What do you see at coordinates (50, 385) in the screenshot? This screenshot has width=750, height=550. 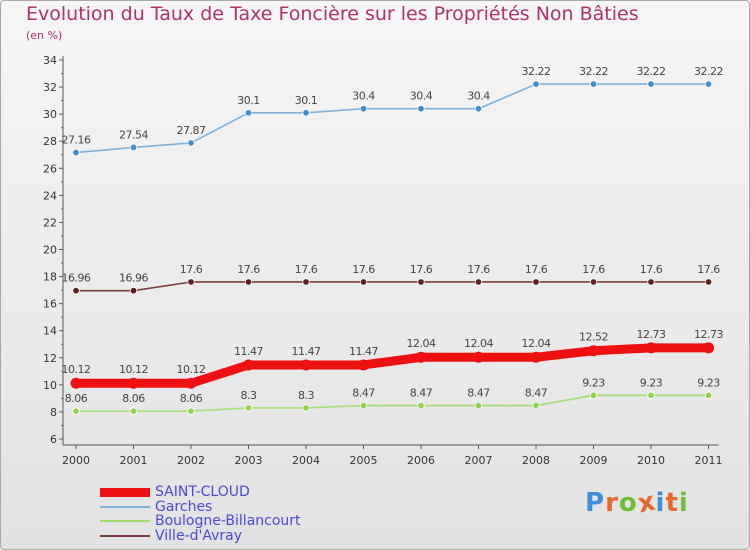 I see `y-tick-label: 10` at bounding box center [50, 385].